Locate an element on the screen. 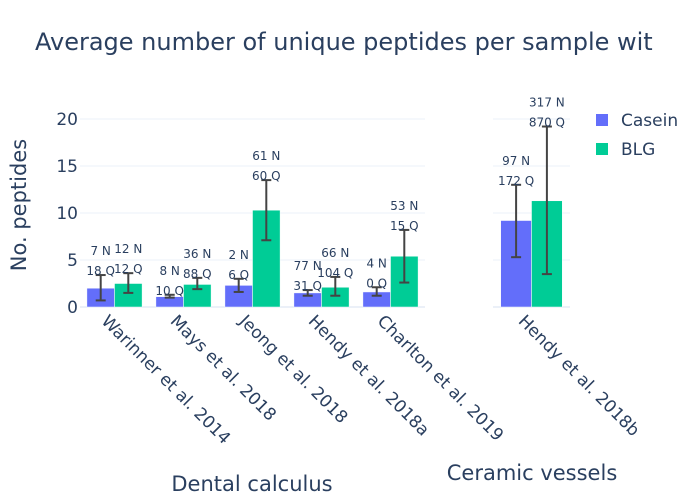 The height and width of the screenshot is (504, 700). bar-label-q: 172 Q is located at coordinates (516, 181).